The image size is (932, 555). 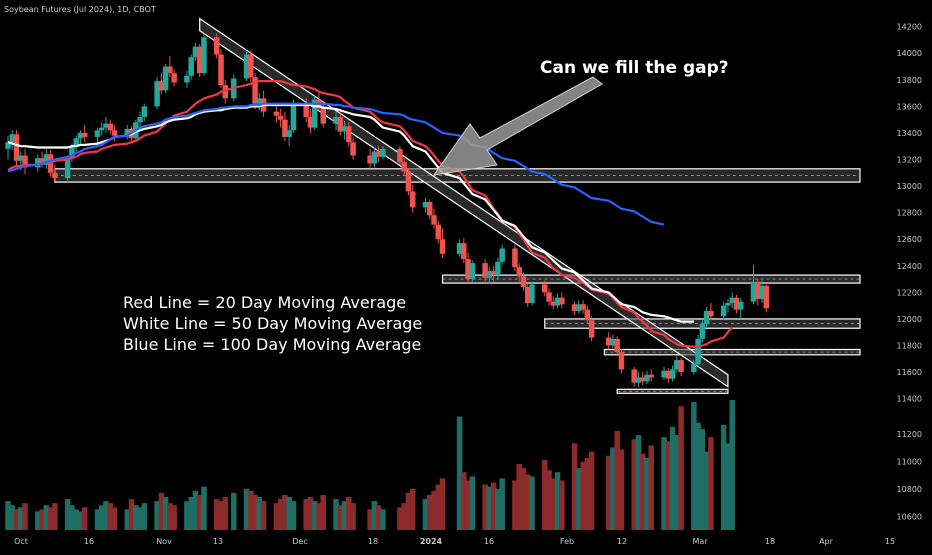 What do you see at coordinates (909, 292) in the screenshot?
I see `price-tick-label: 12200` at bounding box center [909, 292].